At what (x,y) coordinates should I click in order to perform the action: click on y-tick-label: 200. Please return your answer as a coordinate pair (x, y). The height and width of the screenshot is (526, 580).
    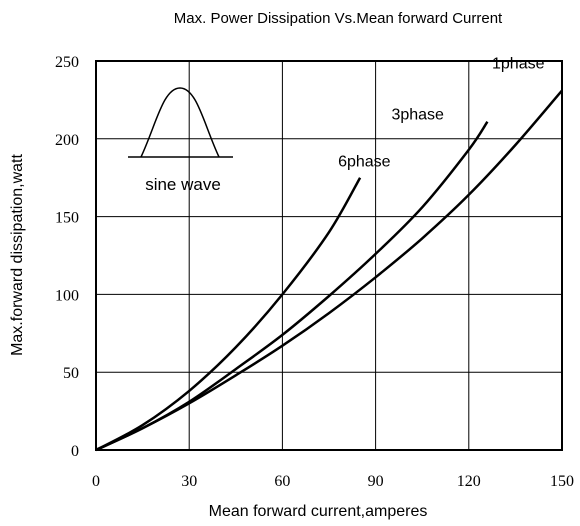
    Looking at the image, I should click on (67, 140).